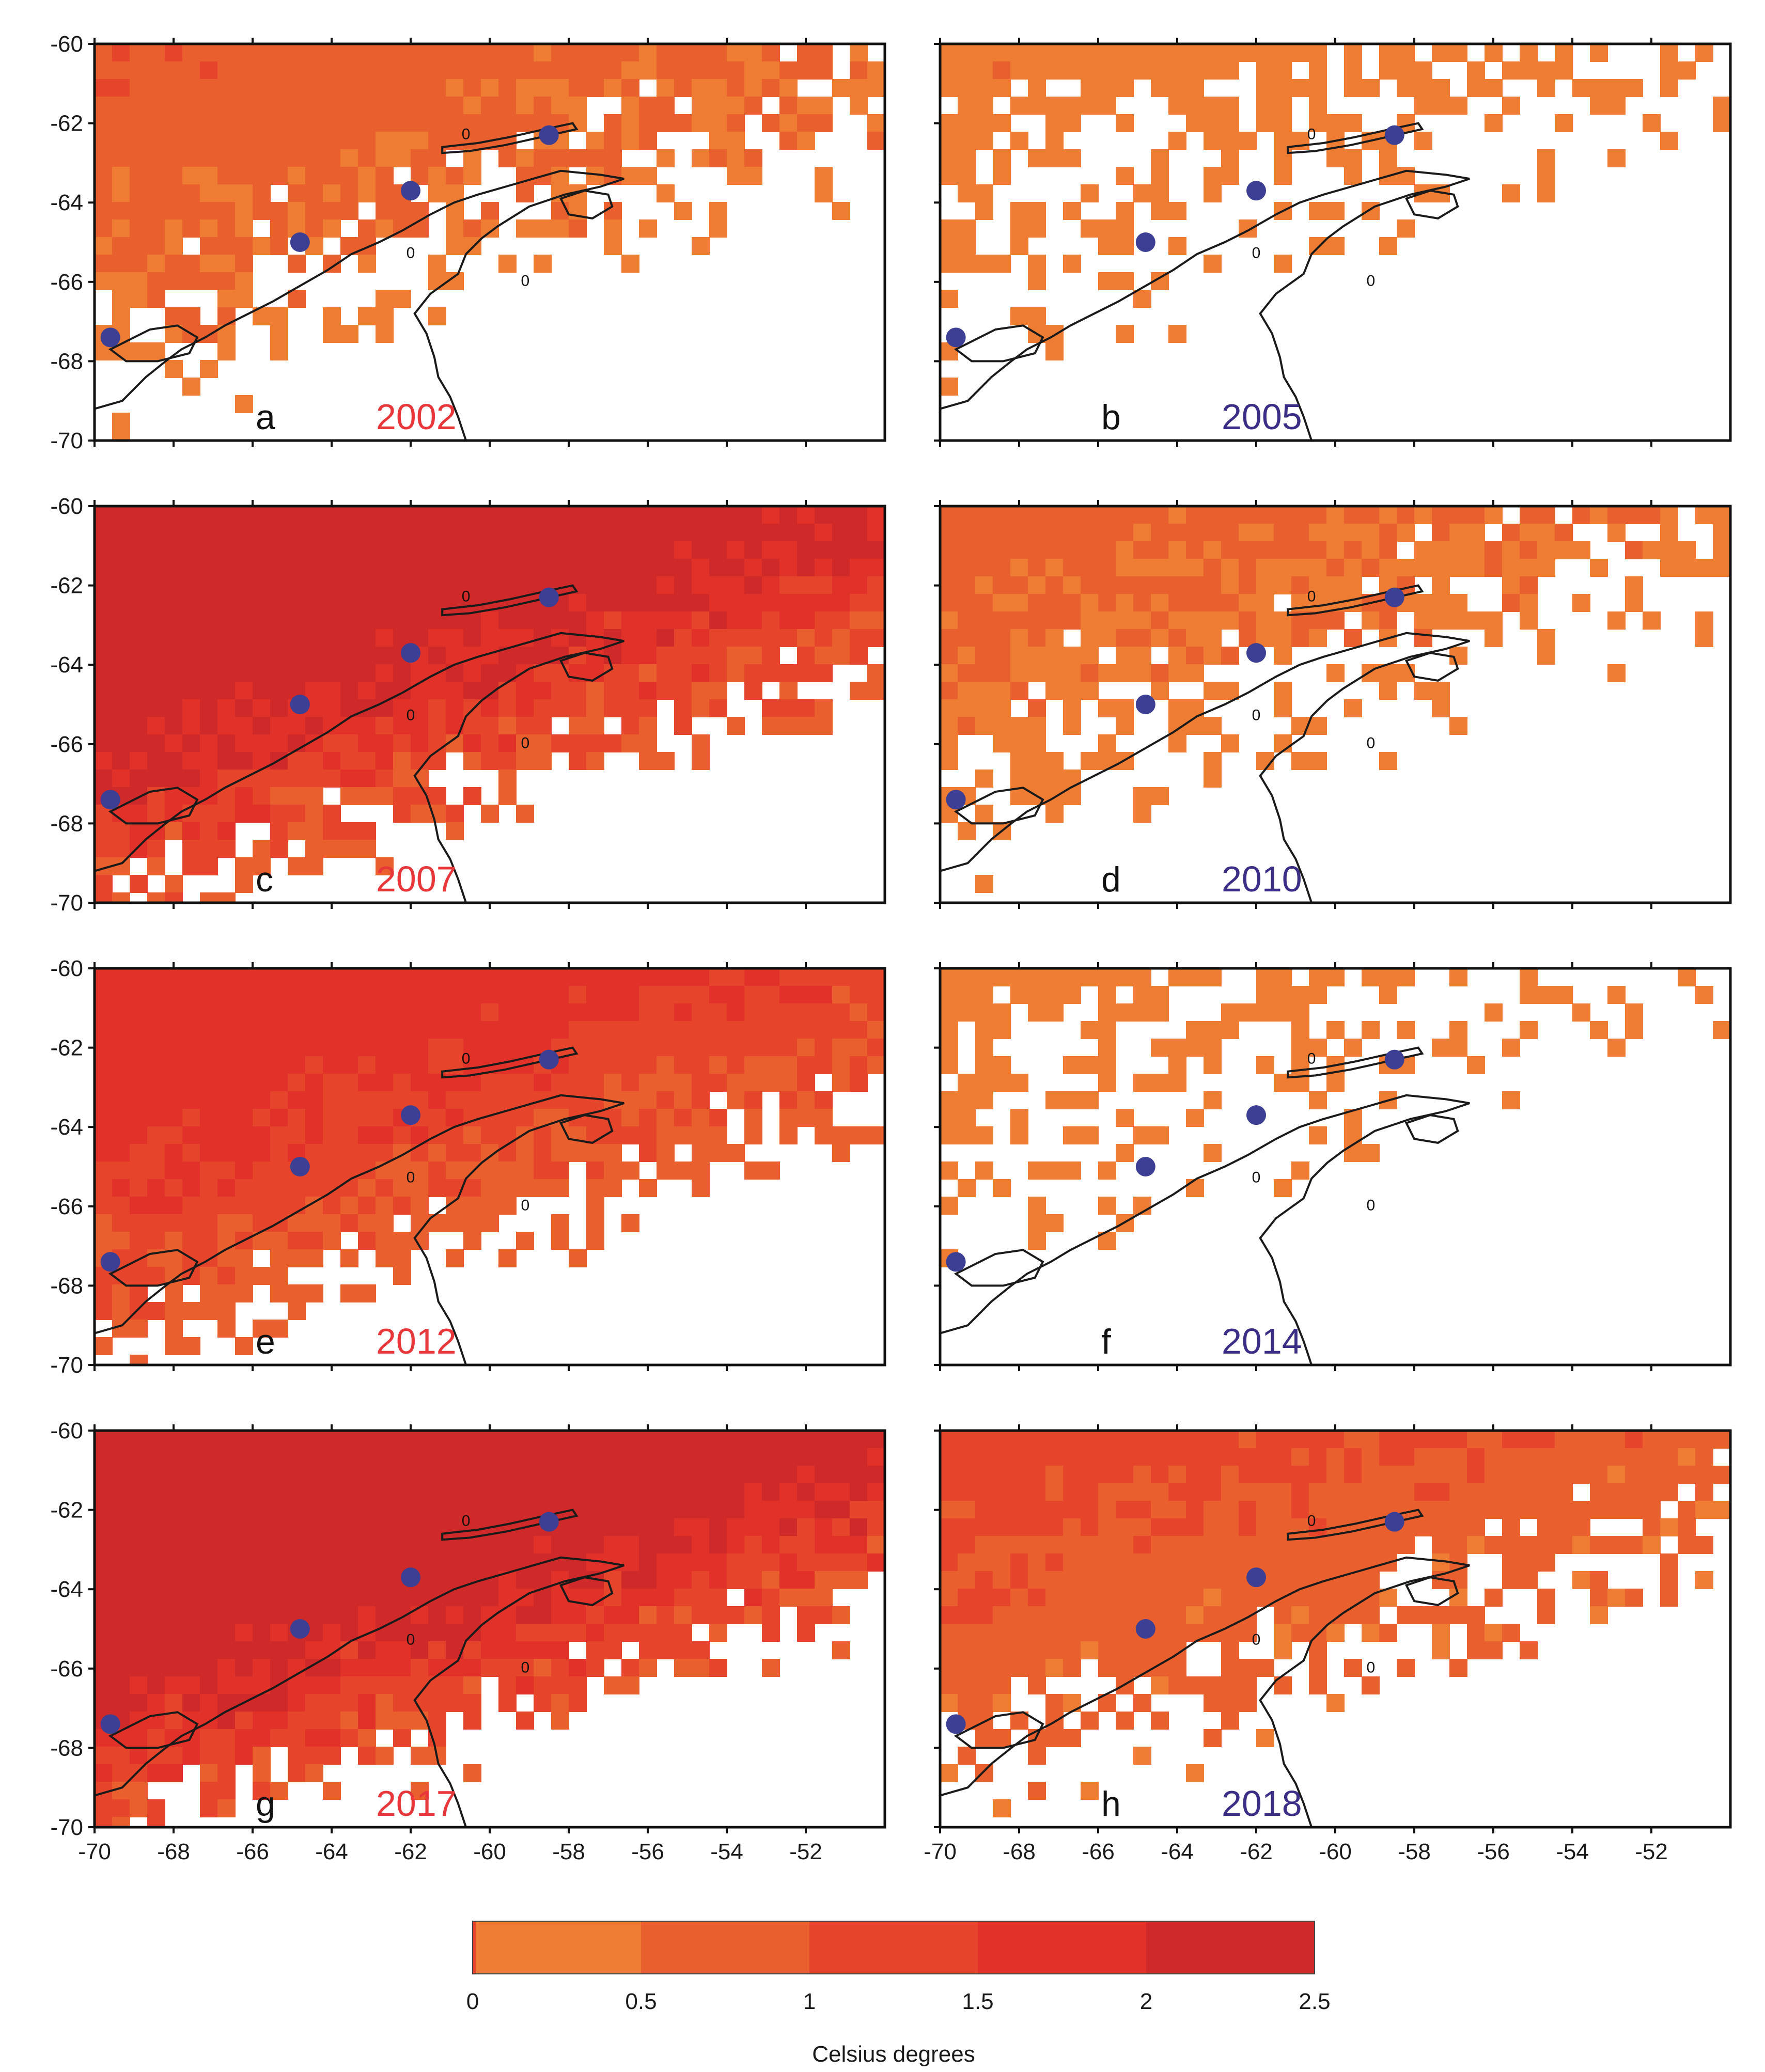  I want to click on x-tick-label: -64, so click(1177, 1852).